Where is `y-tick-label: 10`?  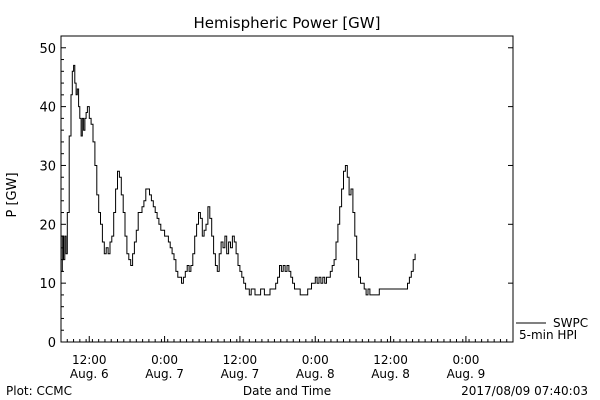 y-tick-label: 10 is located at coordinates (47, 284).